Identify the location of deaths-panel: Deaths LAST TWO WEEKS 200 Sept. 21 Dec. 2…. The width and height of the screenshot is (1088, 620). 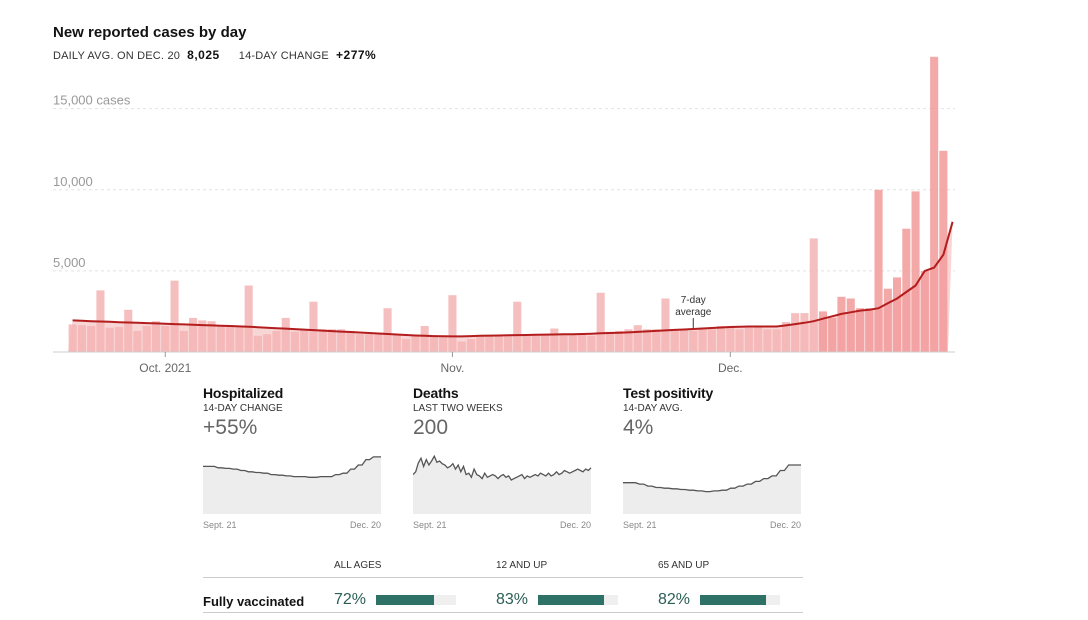
(505, 458).